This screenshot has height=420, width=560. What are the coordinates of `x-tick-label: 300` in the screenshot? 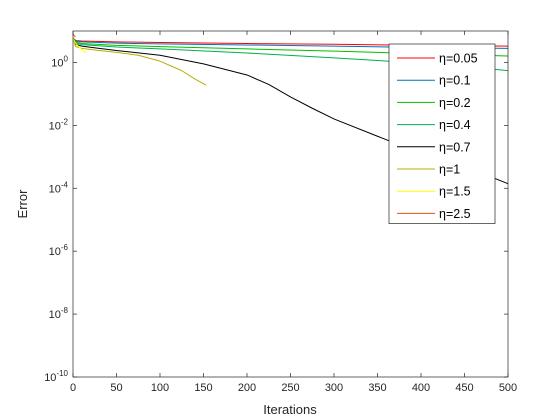 It's located at (334, 388).